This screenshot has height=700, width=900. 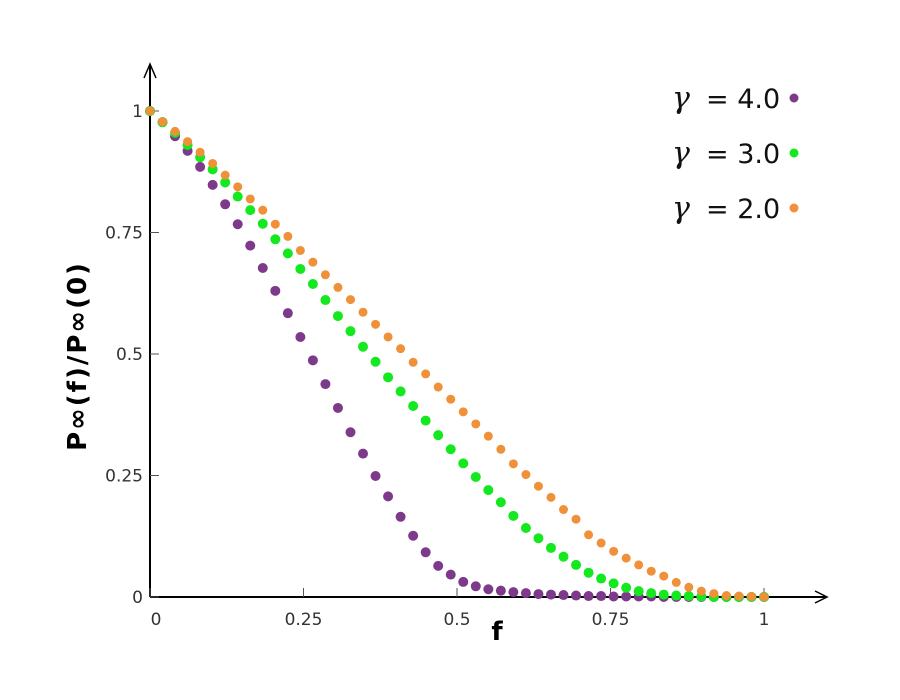 I want to click on legend-item: γ = 4.0, so click(x=735, y=98).